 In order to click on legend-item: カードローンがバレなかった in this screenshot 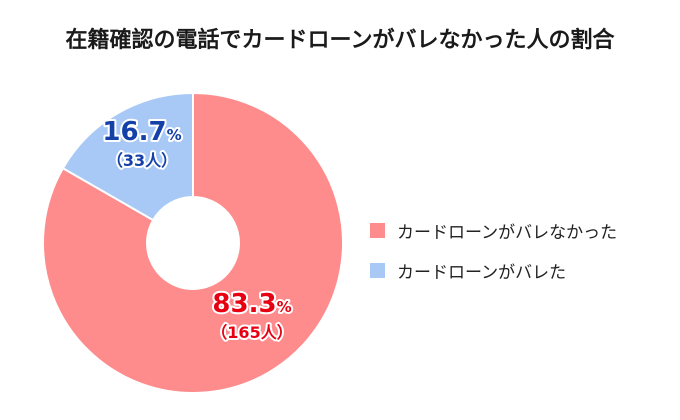, I will do `click(493, 230)`.